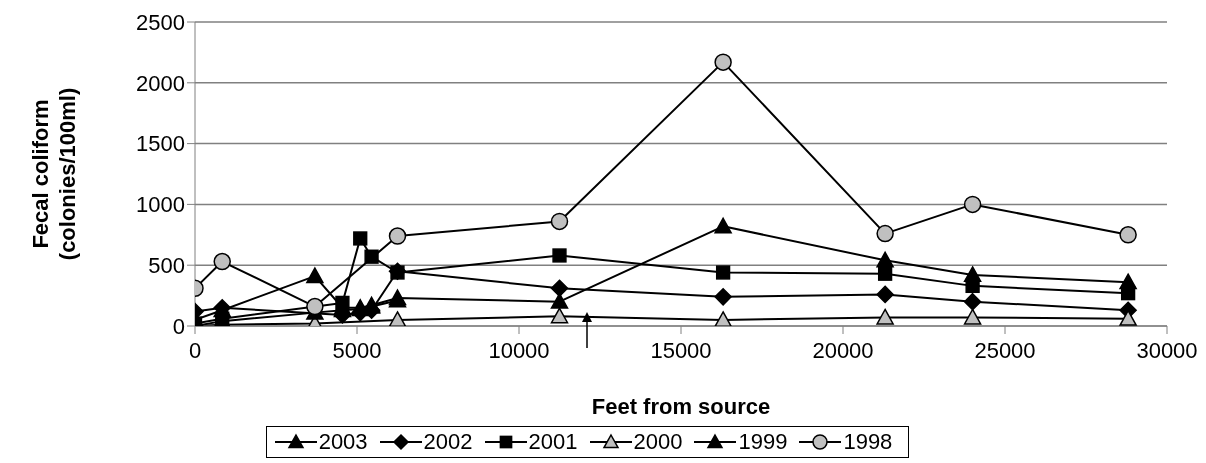 The image size is (1206, 463). I want to click on x-axis-title: Feet from source, so click(681, 406).